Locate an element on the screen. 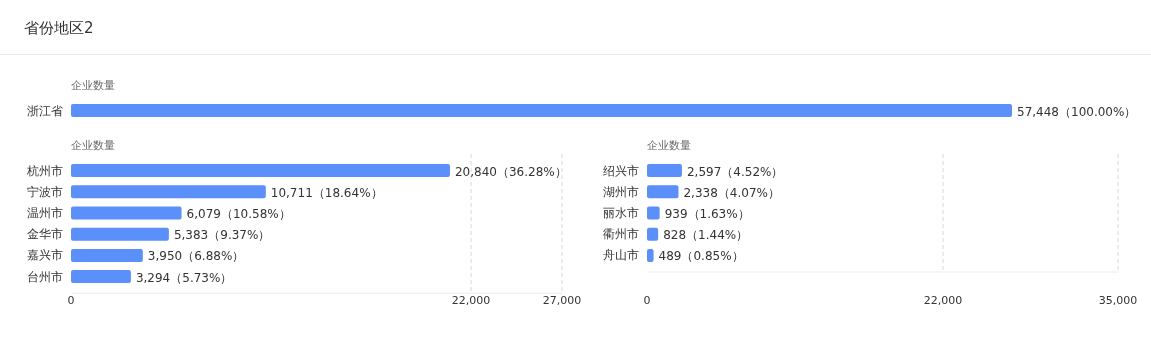 The image size is (1151, 340). y-tick-label: 金华市 is located at coordinates (45, 234).